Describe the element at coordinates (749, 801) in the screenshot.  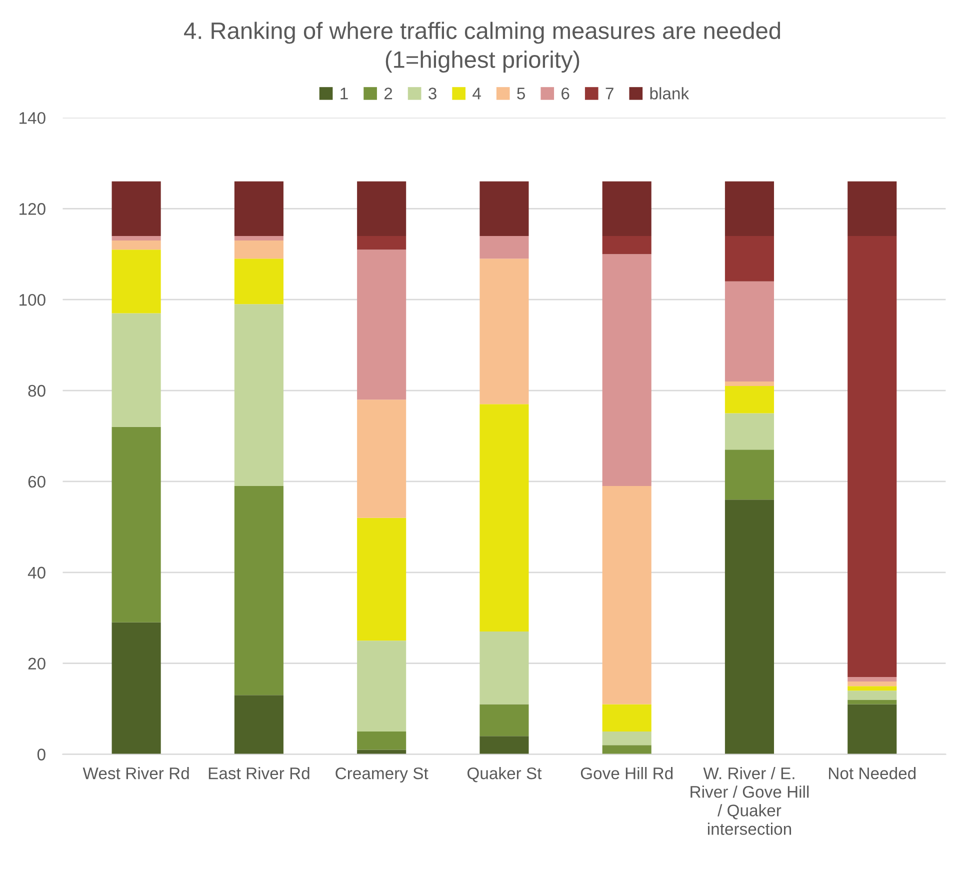
I see `x-tick-label: W. River / E. River / Gove Hill / Quaker intersection` at that location.